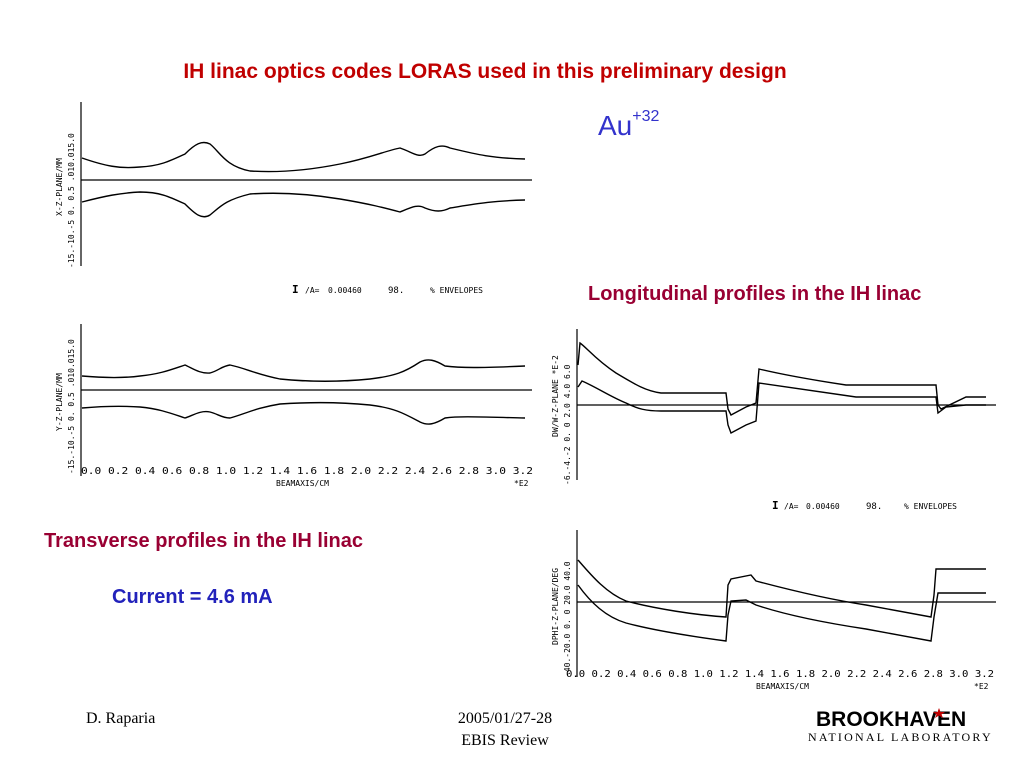 Image resolution: width=1024 pixels, height=768 pixels. I want to click on logo-sub-text: NATIONAL LABORATORY, so click(900, 737).